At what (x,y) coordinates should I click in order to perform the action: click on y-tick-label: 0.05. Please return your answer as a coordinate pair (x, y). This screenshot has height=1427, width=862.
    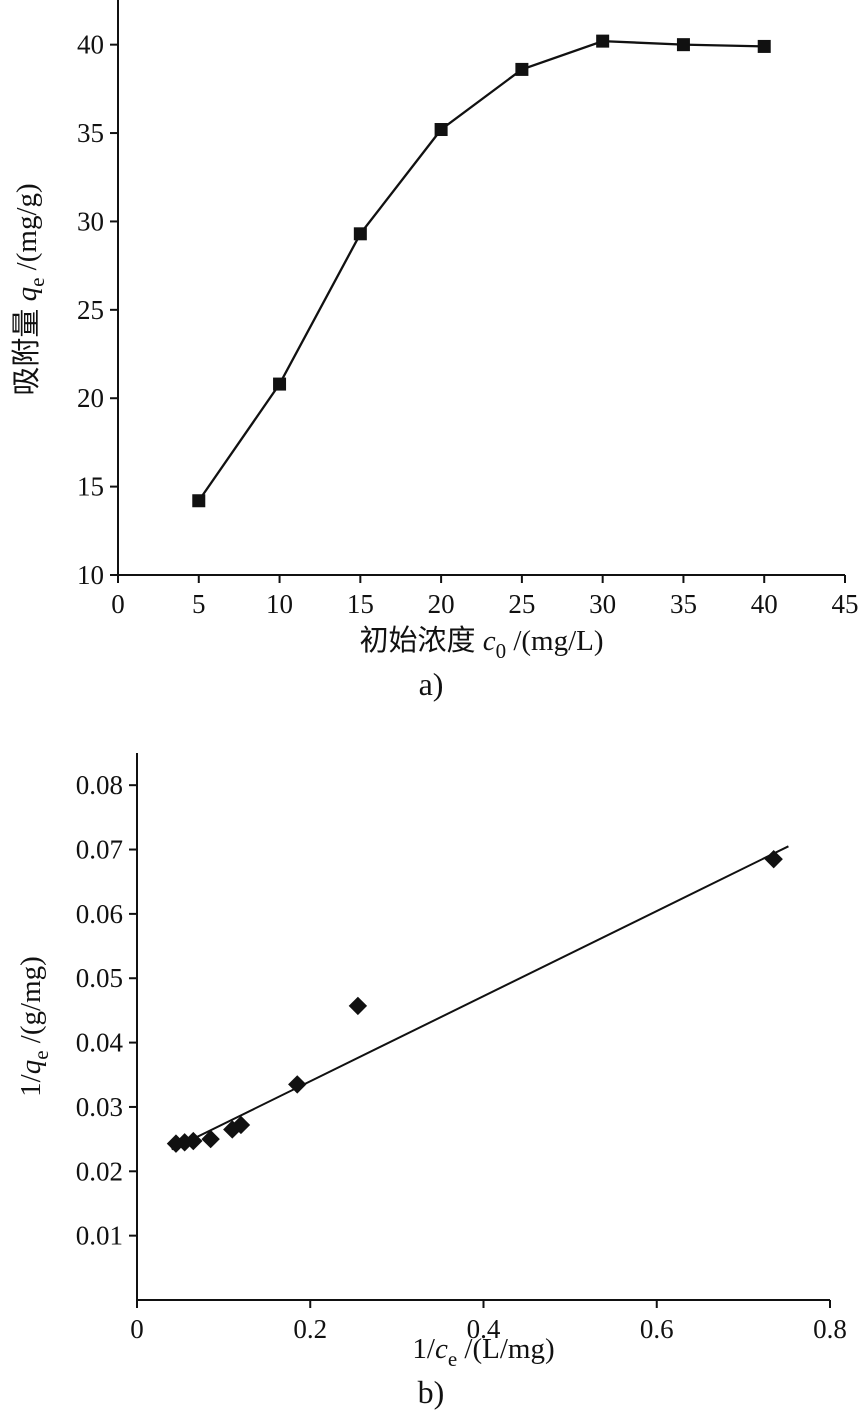
    Looking at the image, I should click on (99, 978).